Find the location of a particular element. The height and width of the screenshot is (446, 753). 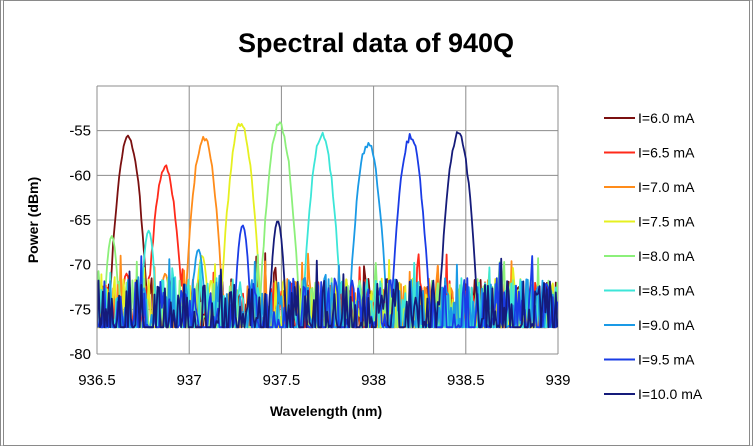

y-tick-label: -75 is located at coordinates (80, 309).